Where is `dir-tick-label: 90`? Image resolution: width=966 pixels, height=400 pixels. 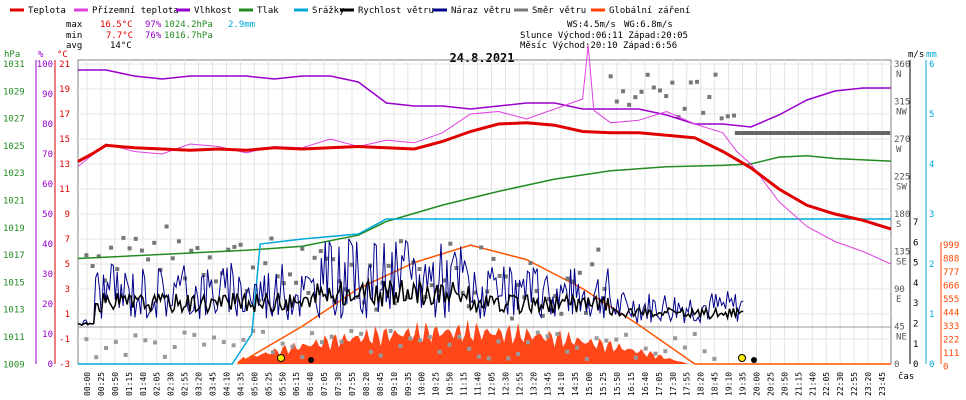 dir-tick-label: 90 is located at coordinates (899, 290).